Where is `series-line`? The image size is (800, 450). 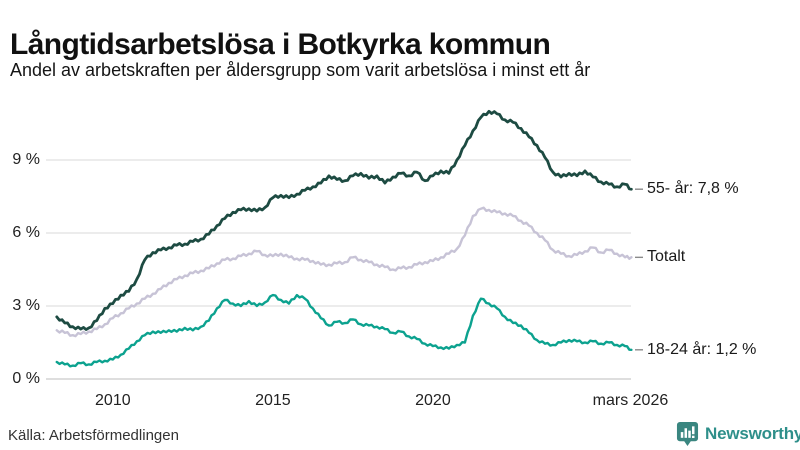 series-line is located at coordinates (344, 330).